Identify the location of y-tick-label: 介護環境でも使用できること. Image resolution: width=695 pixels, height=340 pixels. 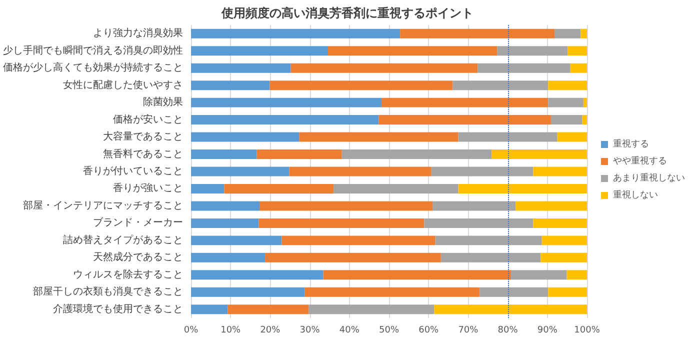
(118, 308).